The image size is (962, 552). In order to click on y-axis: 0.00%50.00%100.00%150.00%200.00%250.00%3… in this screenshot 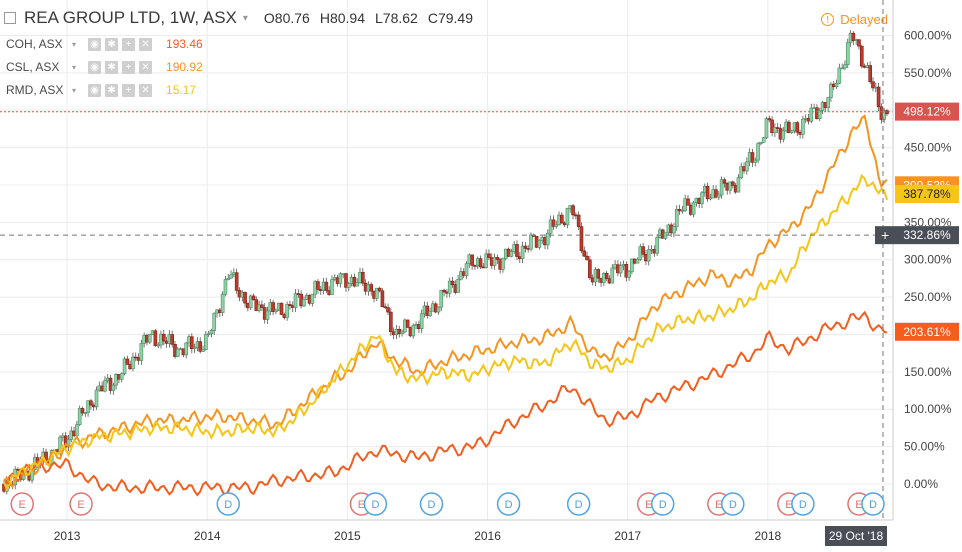, I will do `click(917, 260)`.